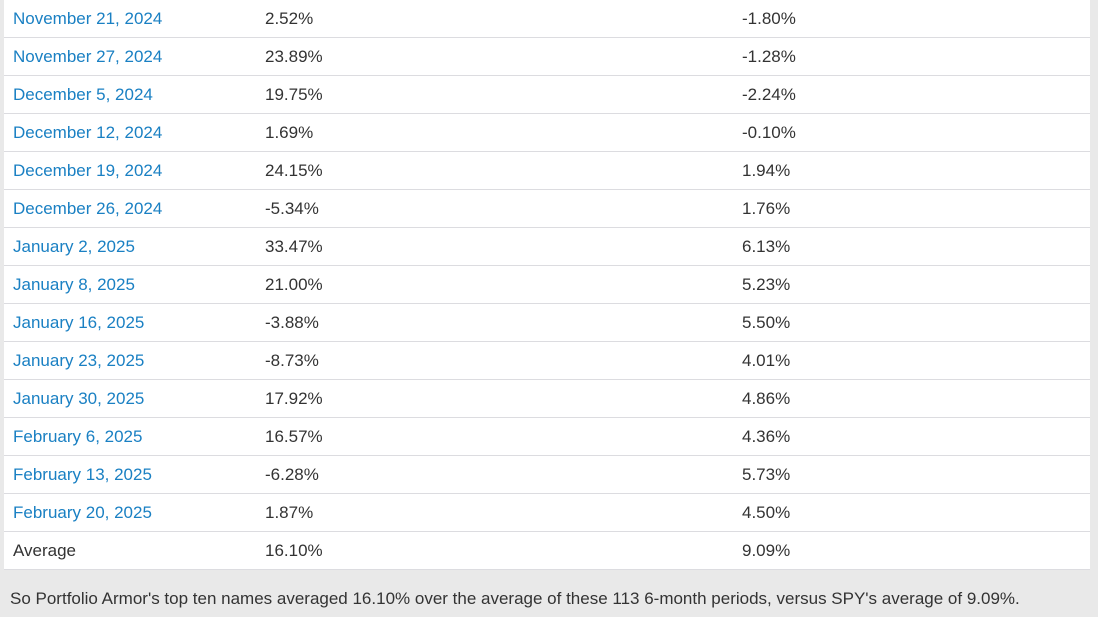  I want to click on date-cell: November 21, 2024, so click(130, 19).